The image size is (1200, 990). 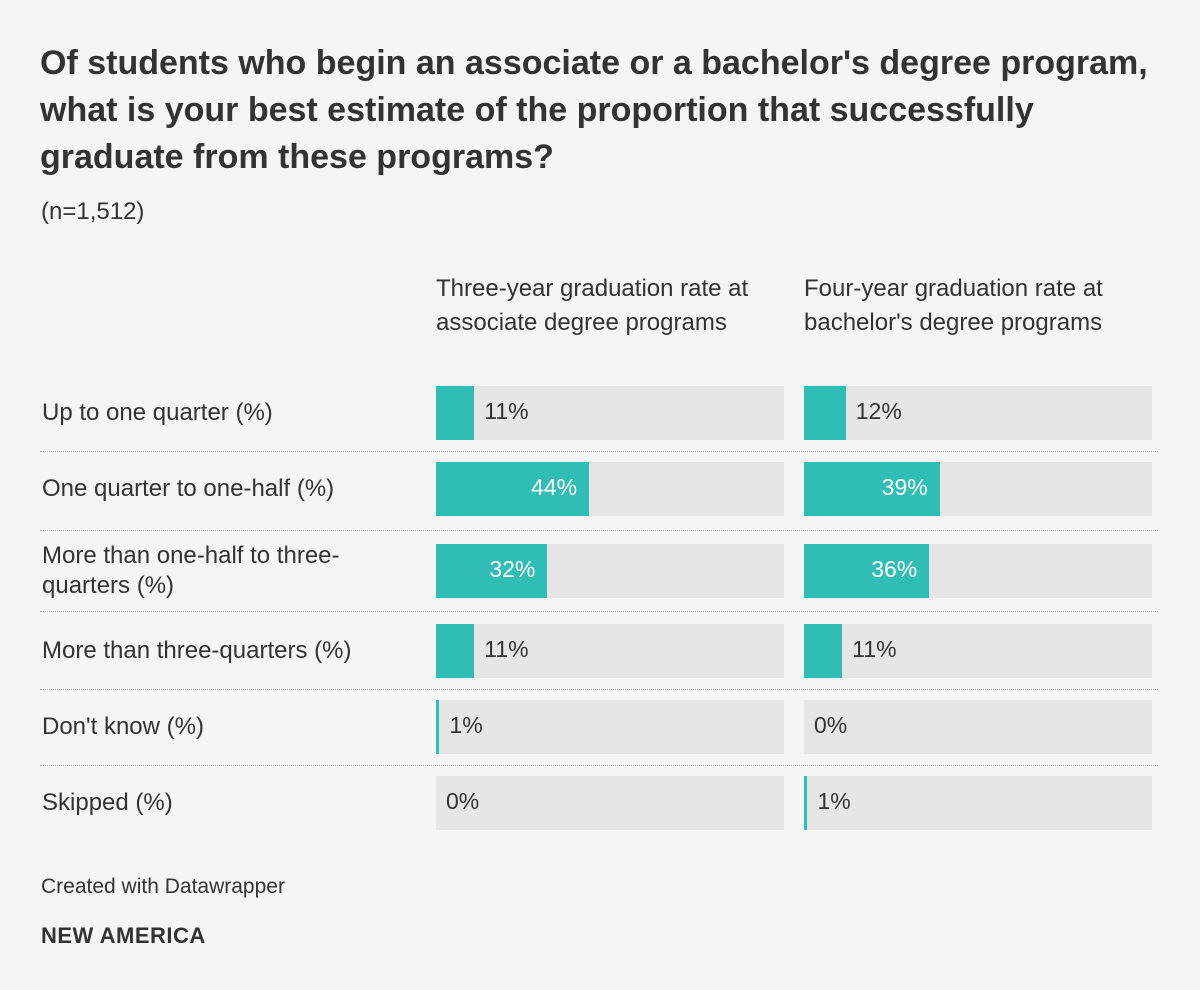 What do you see at coordinates (93, 211) in the screenshot?
I see `chart-subtitle: (n=1,512)` at bounding box center [93, 211].